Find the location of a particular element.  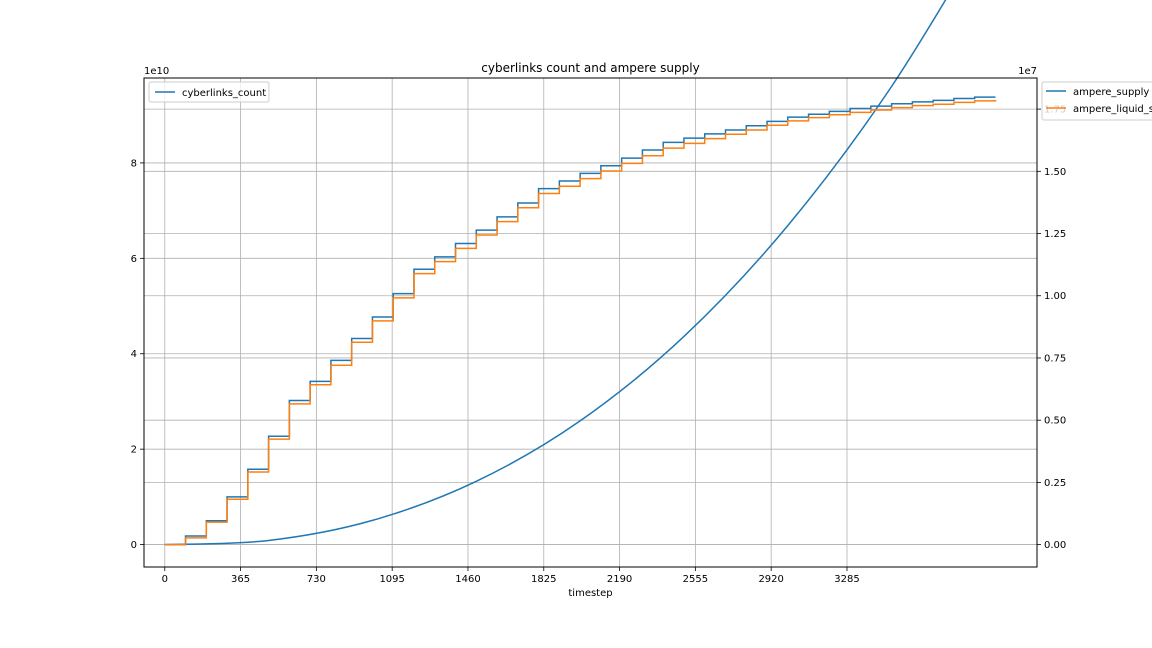

legend-left-box is located at coordinates (209, 92).